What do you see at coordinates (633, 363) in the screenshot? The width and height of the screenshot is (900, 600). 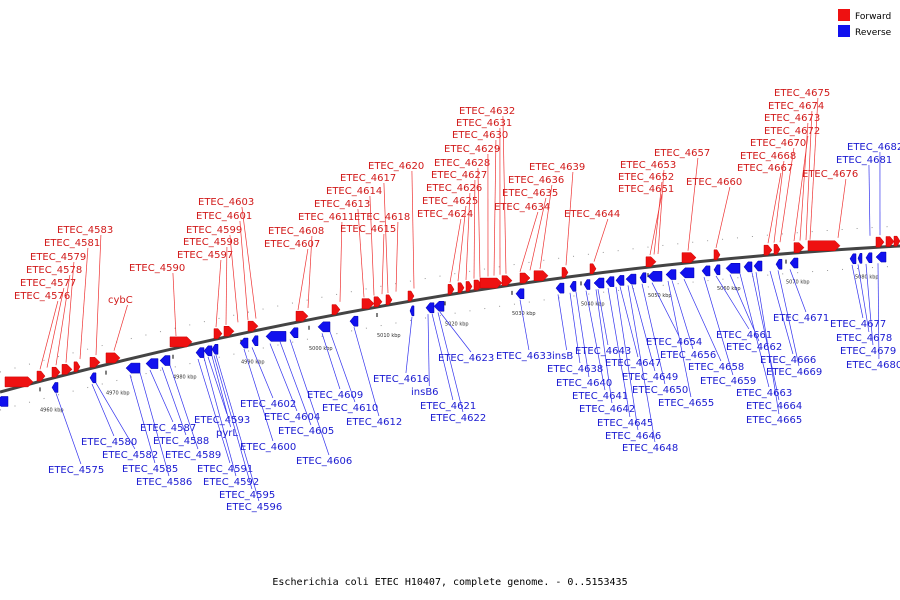 I see `reverse-gene-label: ETEC_4647` at bounding box center [633, 363].